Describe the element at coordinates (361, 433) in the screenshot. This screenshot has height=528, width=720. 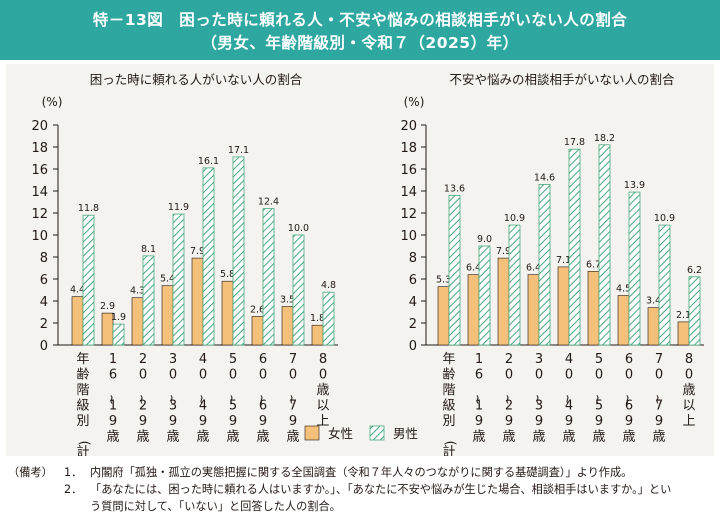
I see `legend: 女性 男性` at that location.